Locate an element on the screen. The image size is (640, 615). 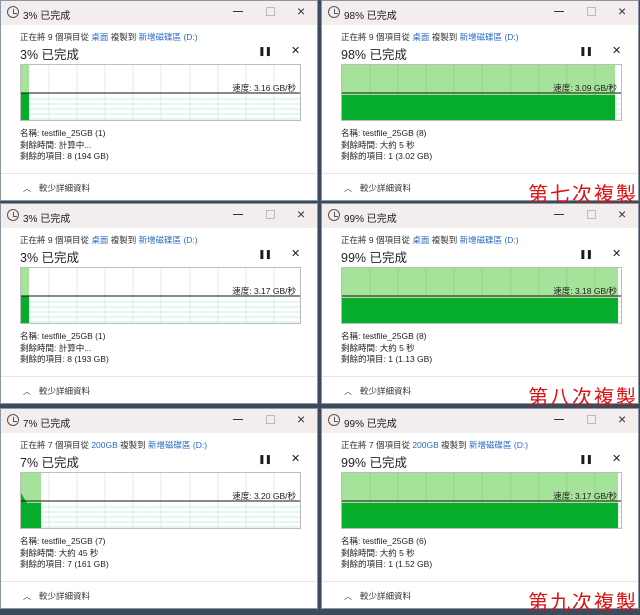
items-remaining: 剩餘的項目: 1 (1.13 GB) is located at coordinates (387, 359).